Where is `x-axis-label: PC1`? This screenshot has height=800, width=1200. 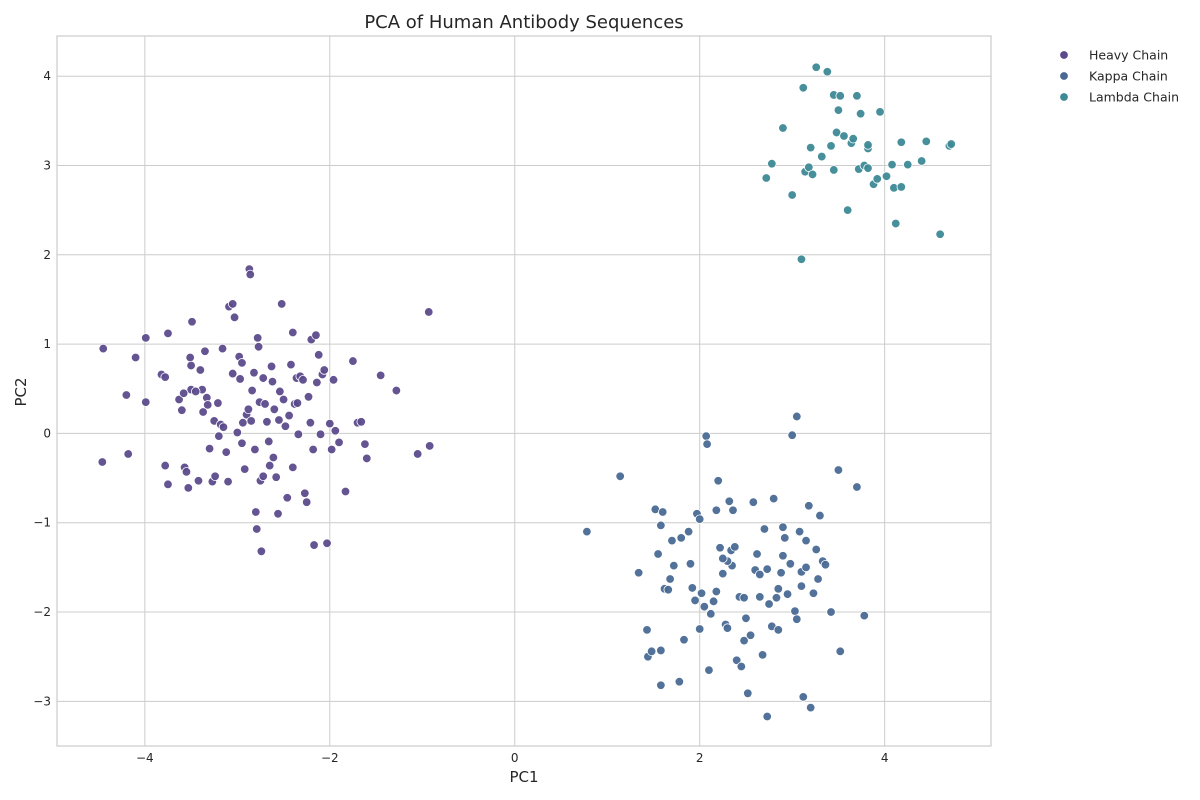
x-axis-label: PC1 is located at coordinates (523, 777).